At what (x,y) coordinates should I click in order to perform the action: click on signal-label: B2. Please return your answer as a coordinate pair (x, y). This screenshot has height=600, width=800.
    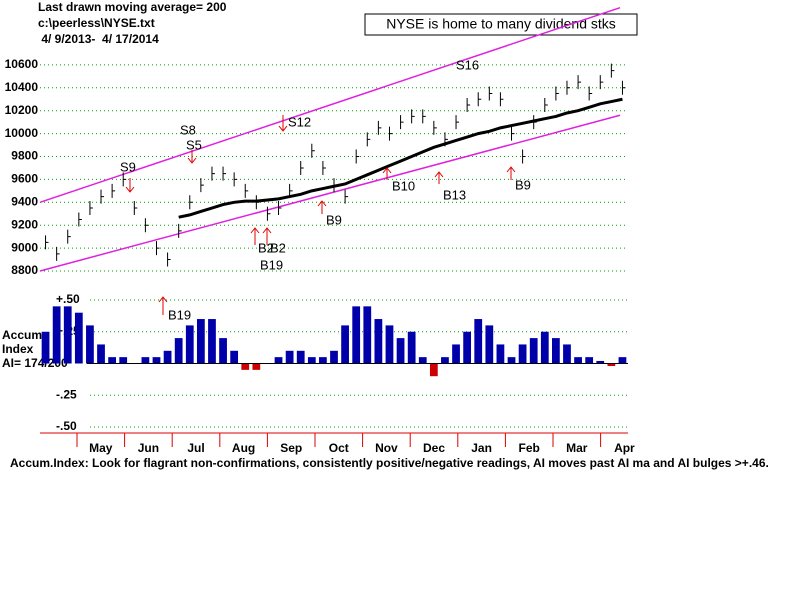
    Looking at the image, I should click on (278, 247).